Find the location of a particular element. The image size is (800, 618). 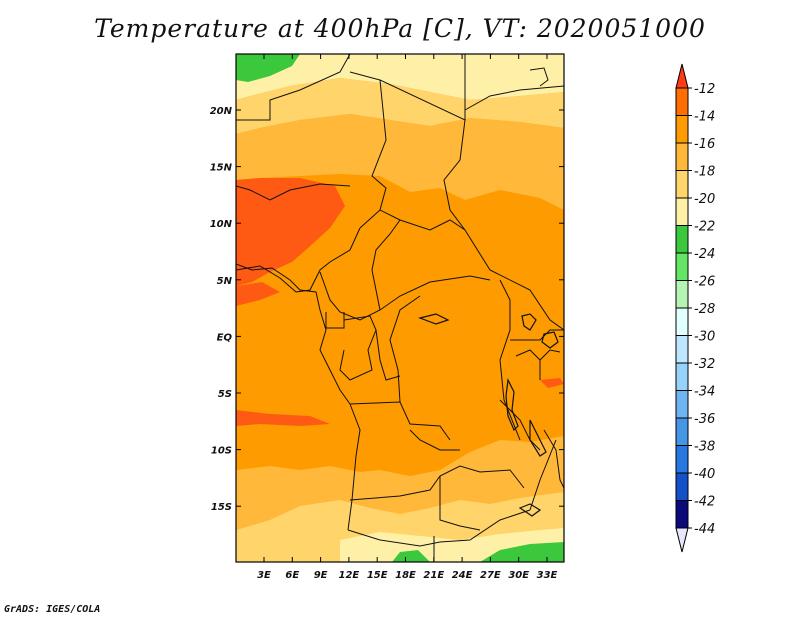

colorbar-label: -40 is located at coordinates (704, 474).